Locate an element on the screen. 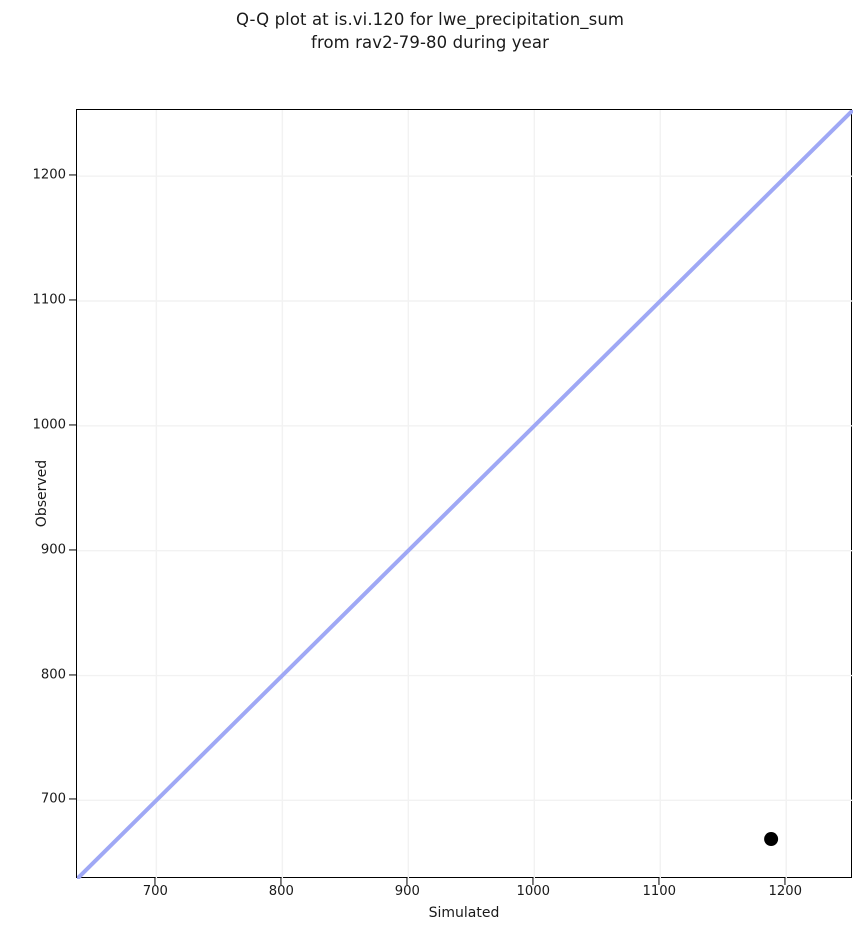 The image size is (860, 934). x-axis-title: Simulated is located at coordinates (464, 913).